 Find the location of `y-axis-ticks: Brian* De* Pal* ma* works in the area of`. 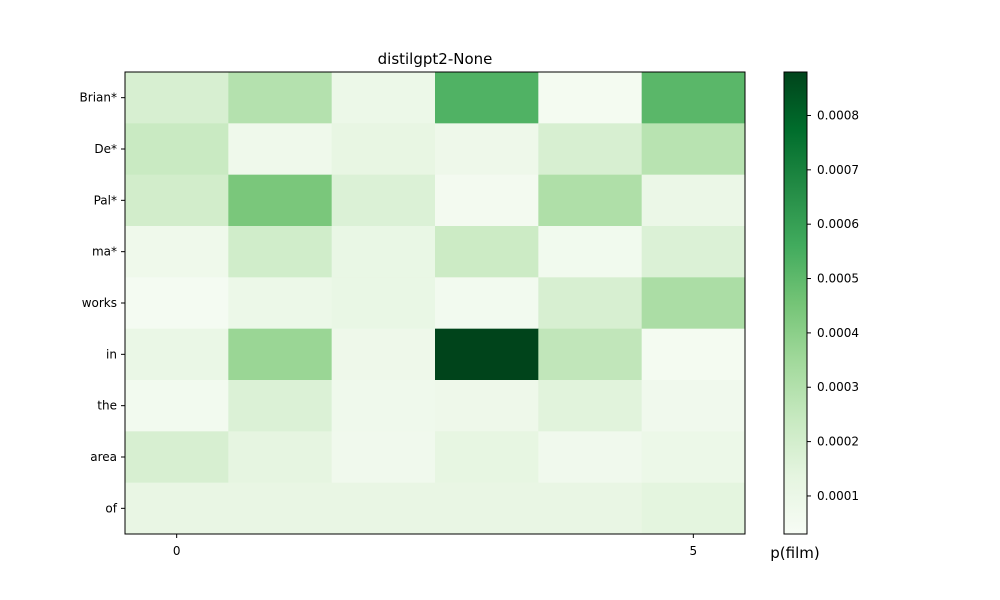

y-axis-ticks: Brian* De* Pal* ma* works in the area of is located at coordinates (102, 303).